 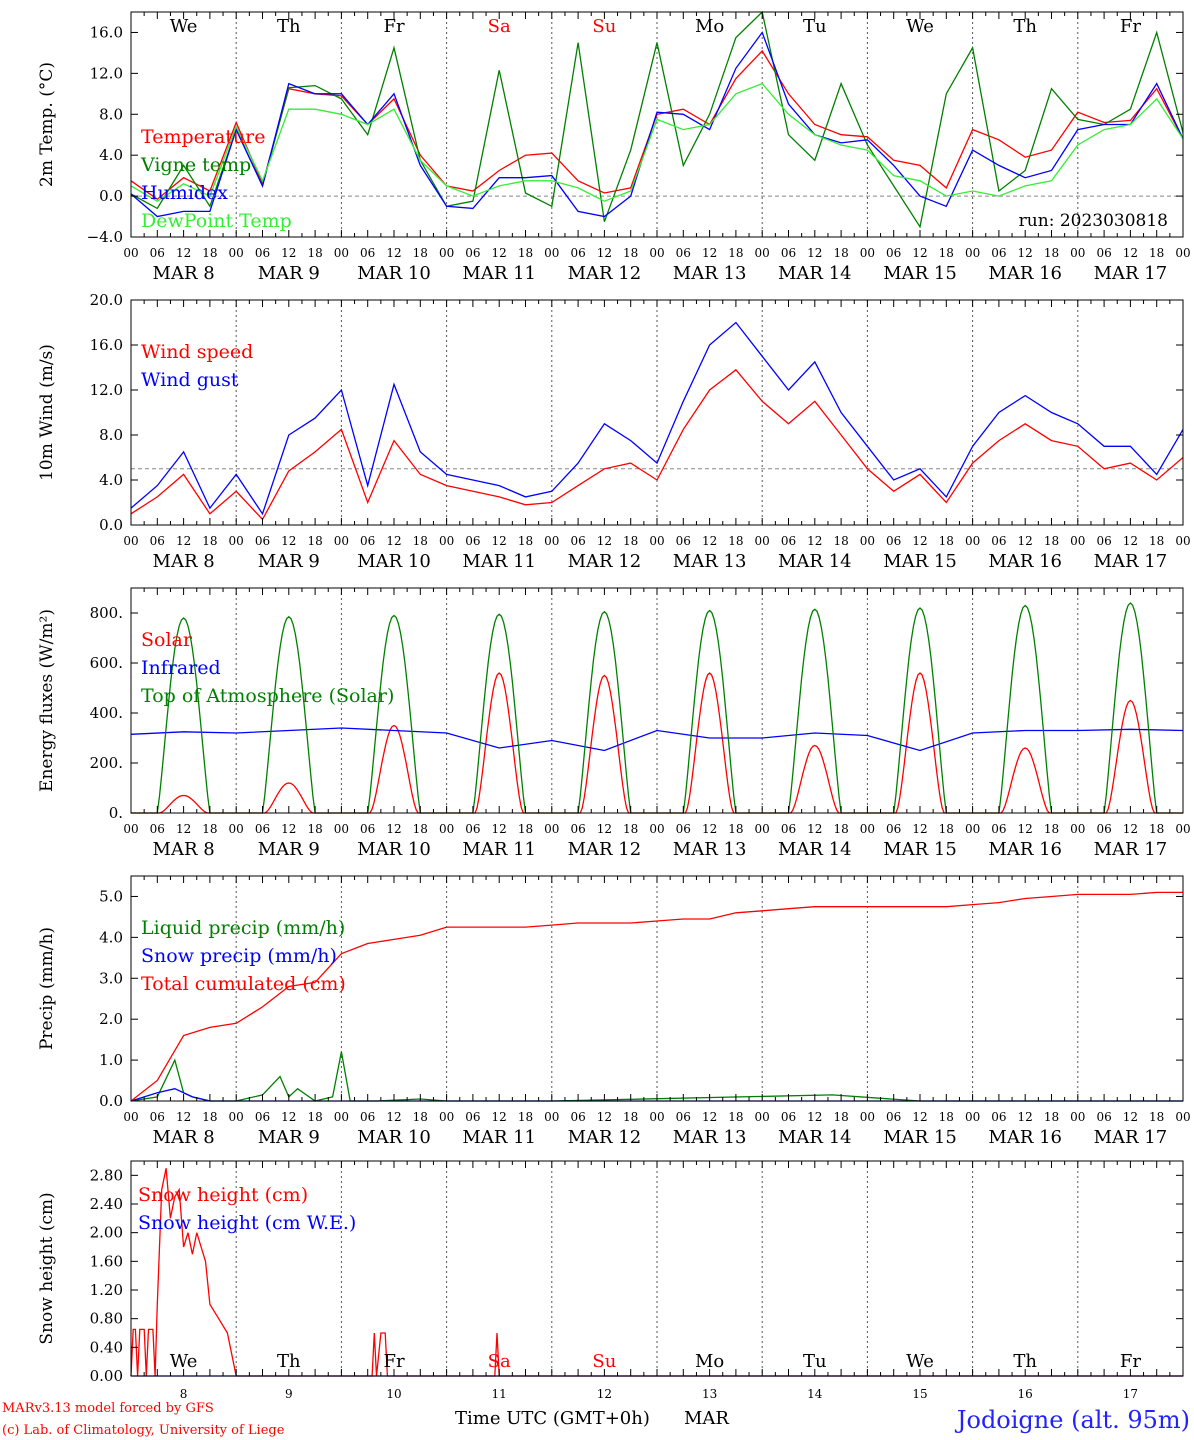 What do you see at coordinates (184, 1361) in the screenshot?
I see `weekday-label: We` at bounding box center [184, 1361].